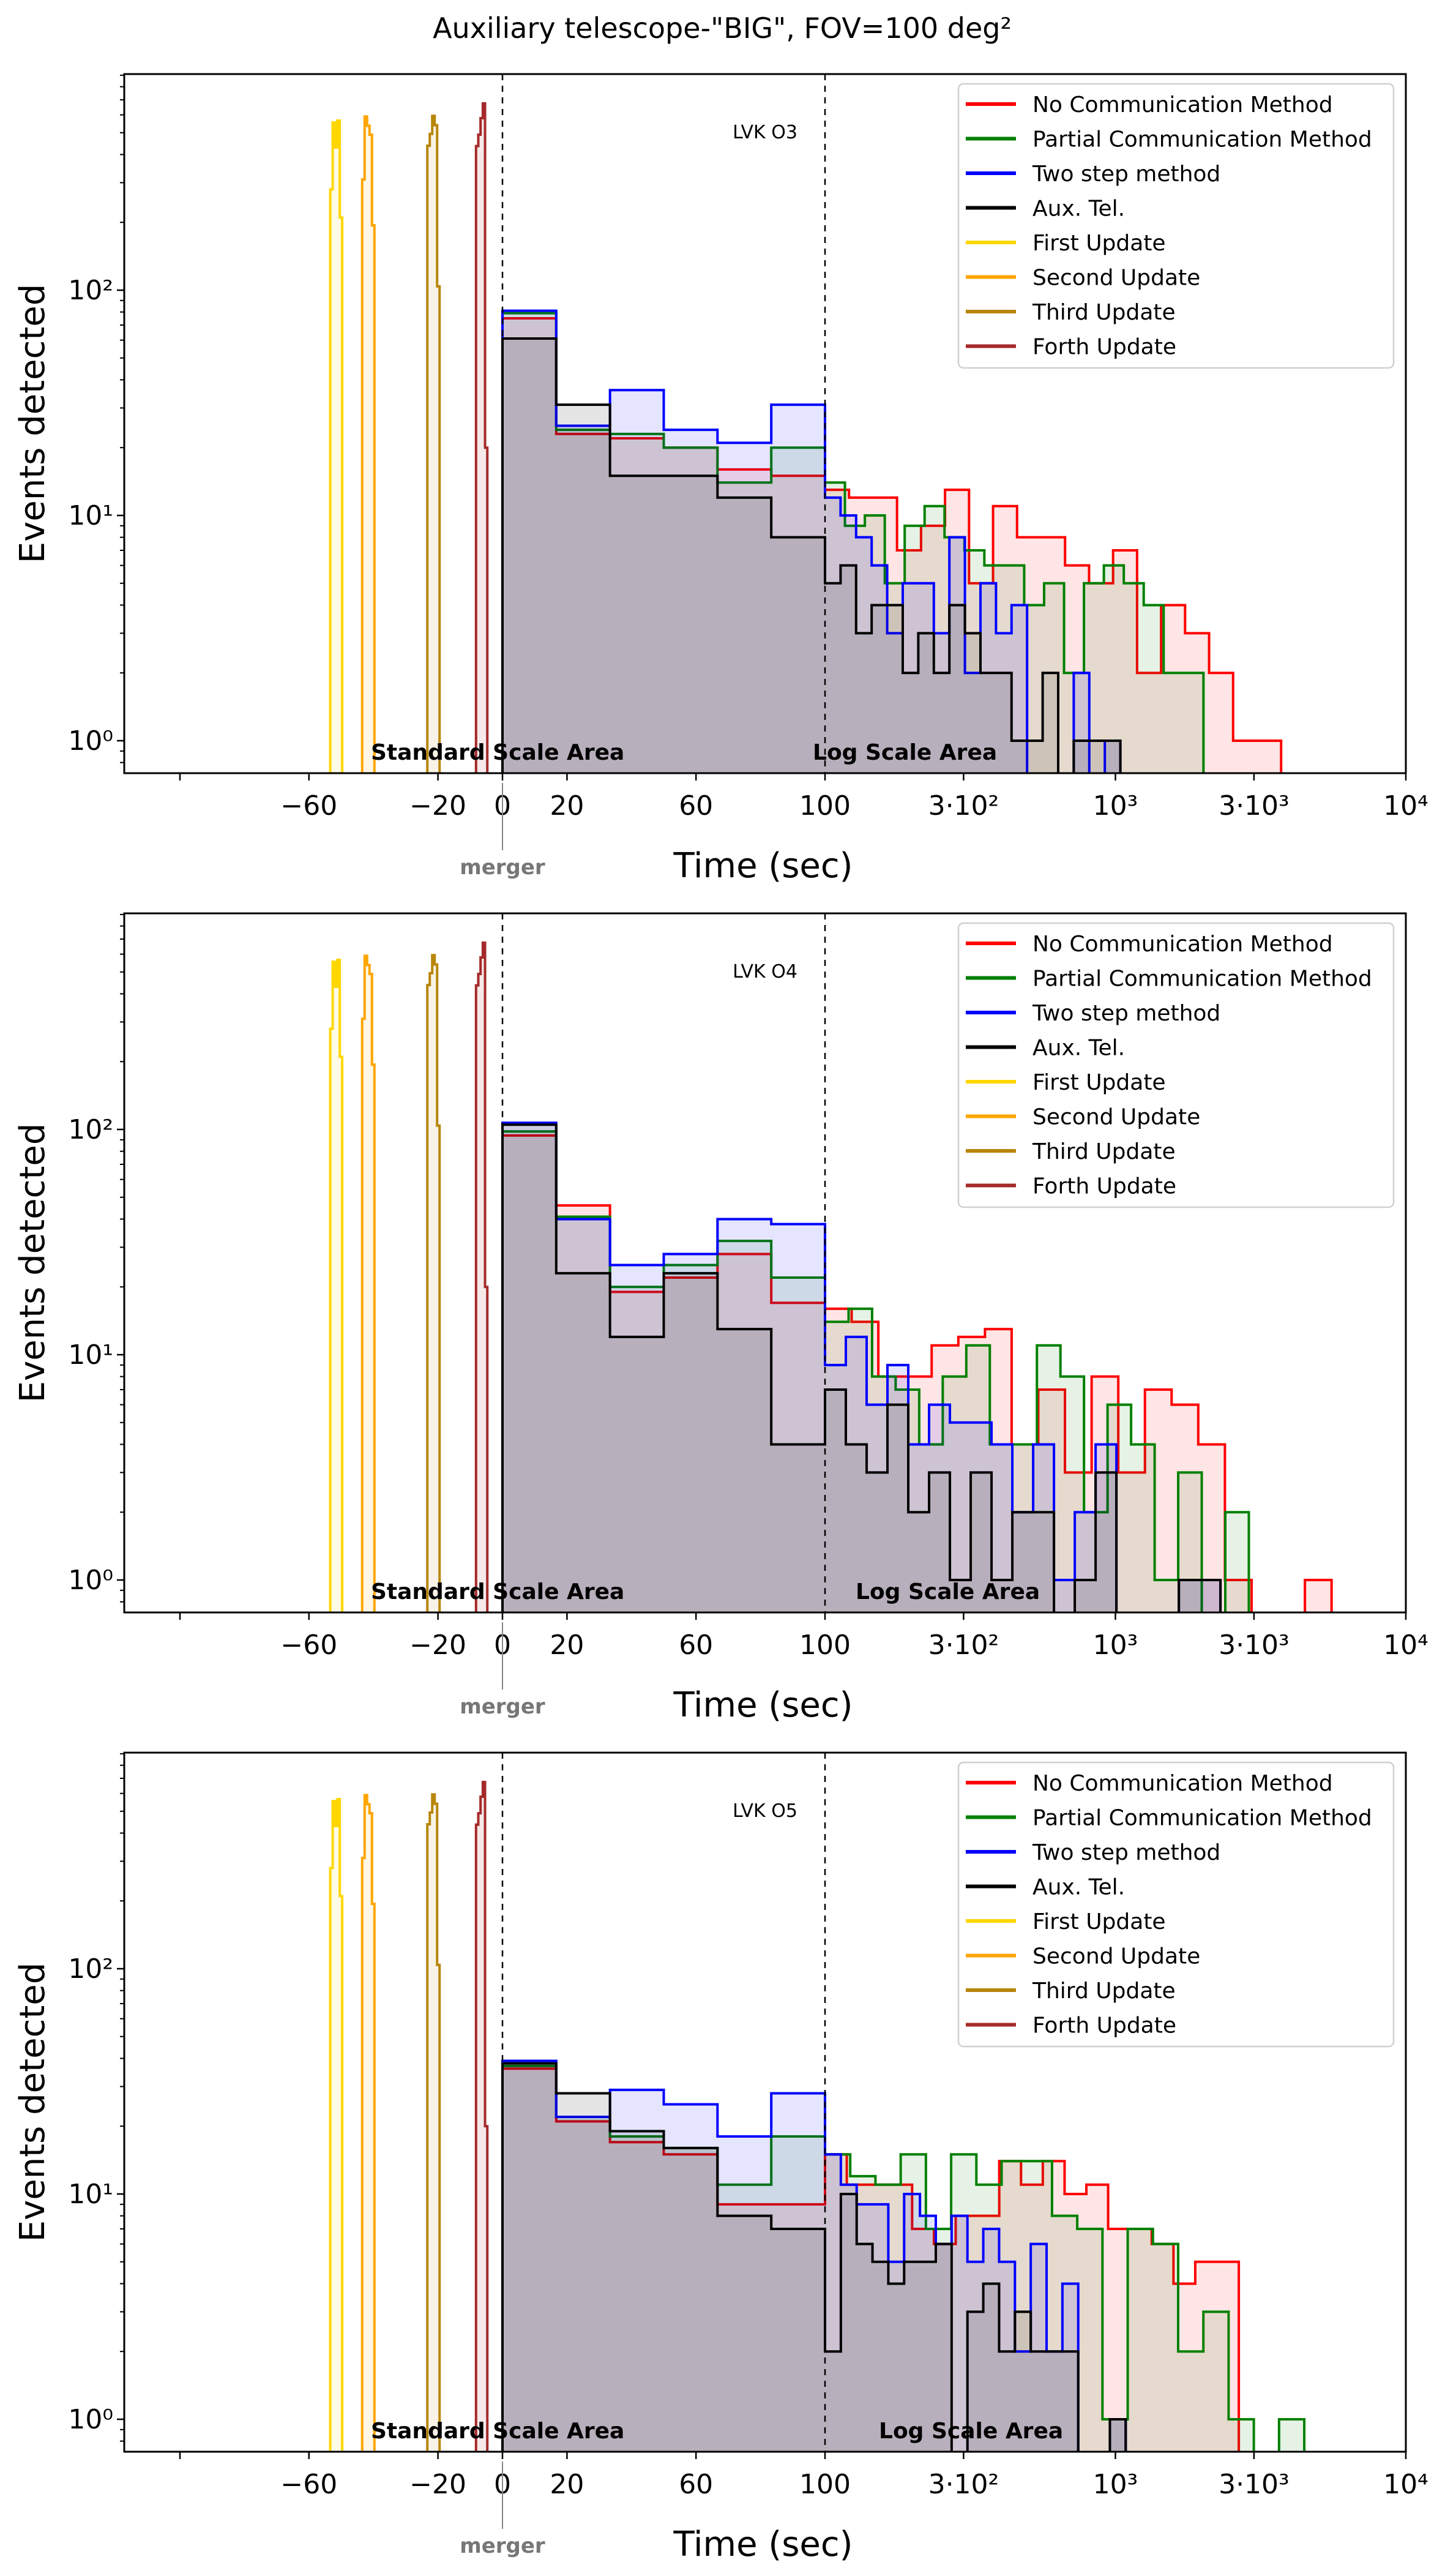  I want to click on figure-title: Auxiliary telescope-"BIG", FOV=100 deg², so click(722, 28).